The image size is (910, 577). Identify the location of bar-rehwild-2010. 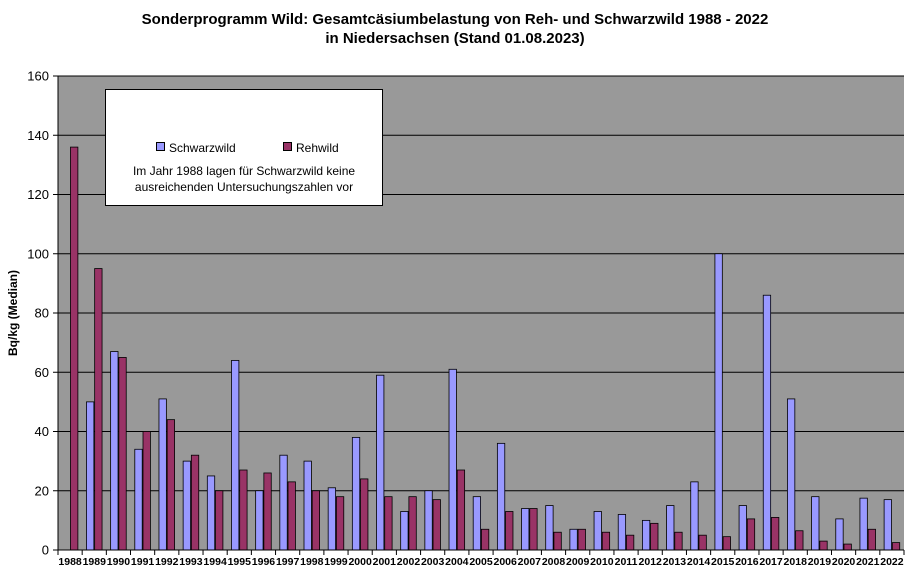
(606, 541).